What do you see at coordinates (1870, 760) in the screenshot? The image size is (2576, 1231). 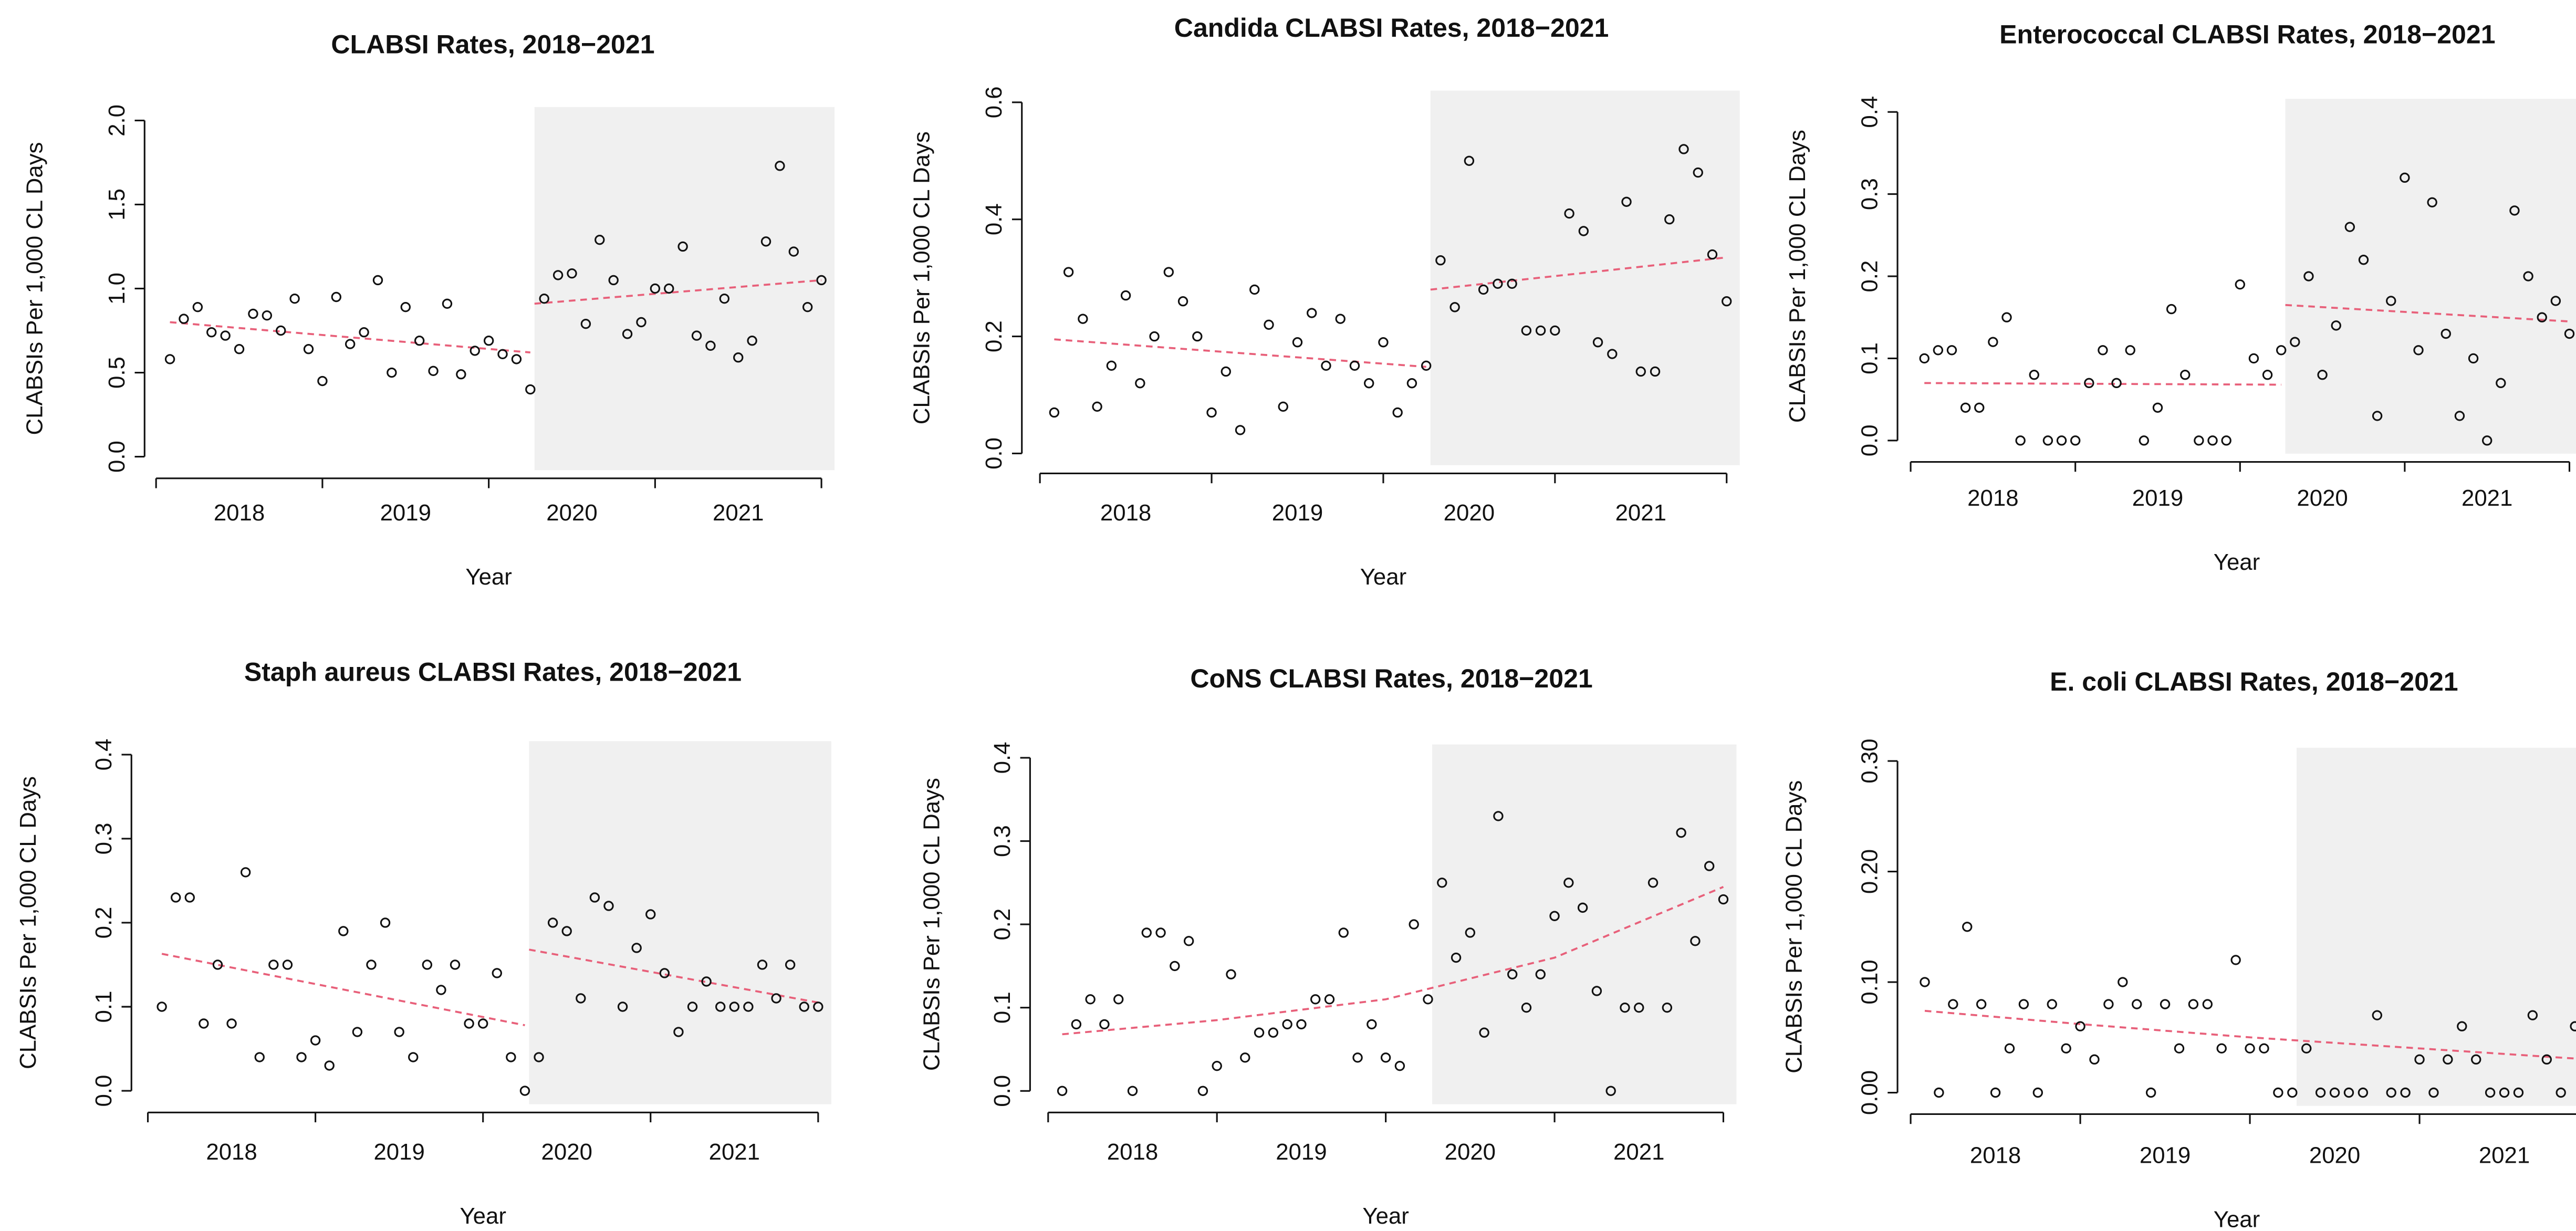 I see `y-tick-label: 0.30` at bounding box center [1870, 760].